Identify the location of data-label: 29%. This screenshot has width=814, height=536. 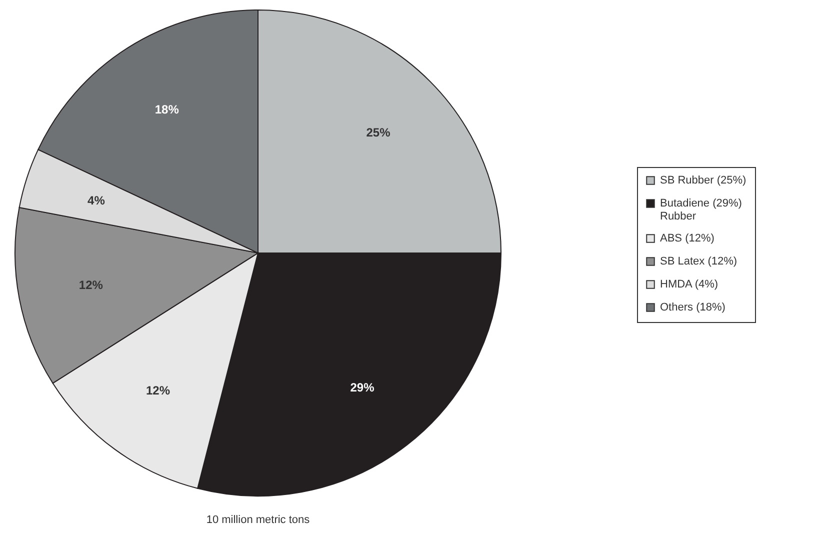
(362, 387).